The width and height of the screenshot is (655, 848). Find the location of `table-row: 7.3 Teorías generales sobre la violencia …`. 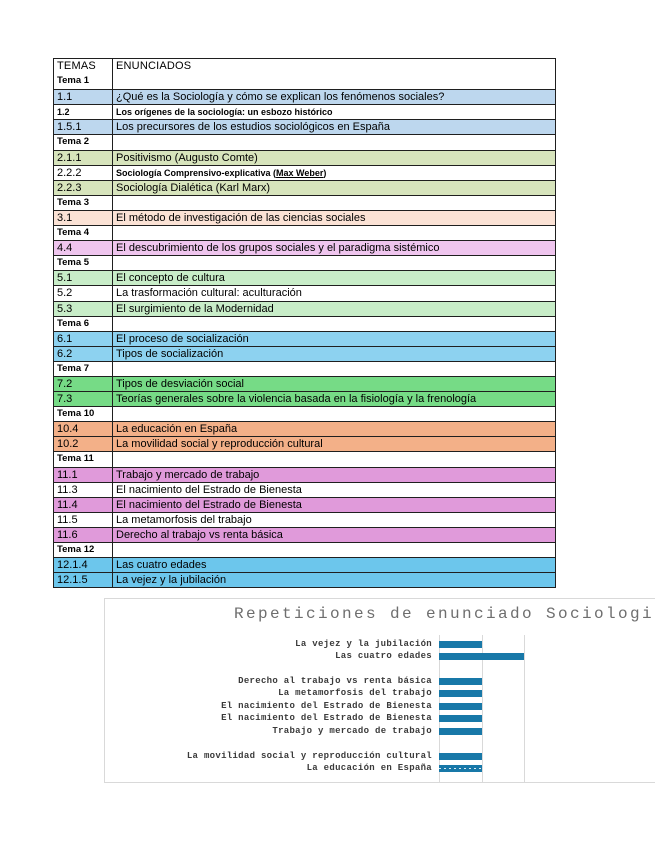

table-row: 7.3 Teorías generales sobre la violencia … is located at coordinates (304, 399).